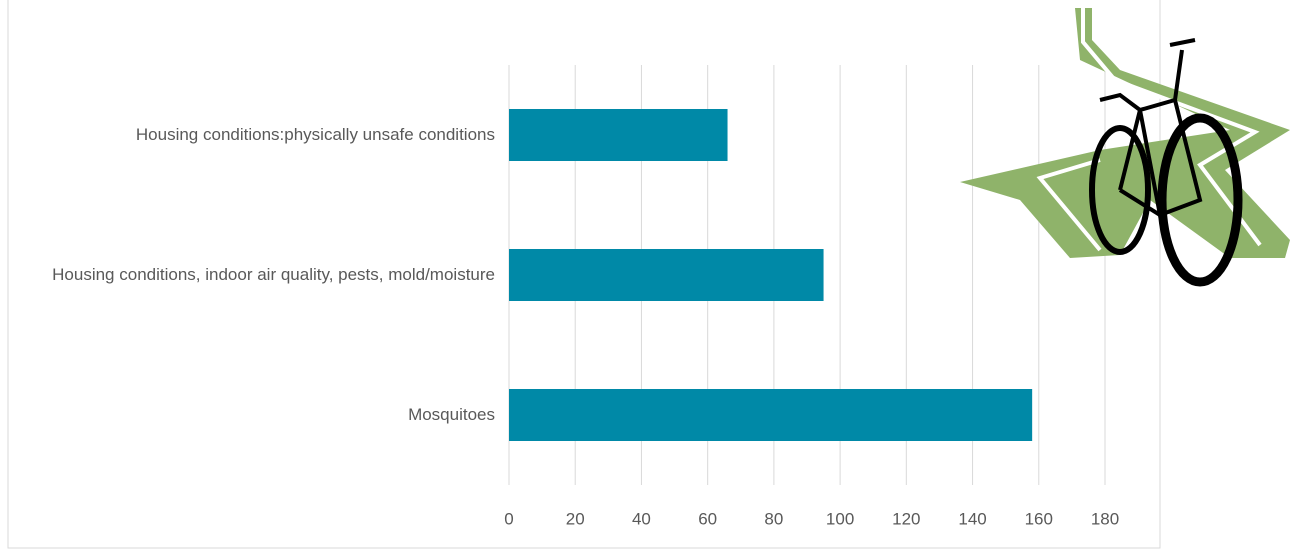  Describe the element at coordinates (1105, 518) in the screenshot. I see `x-tick-label: 180` at that location.